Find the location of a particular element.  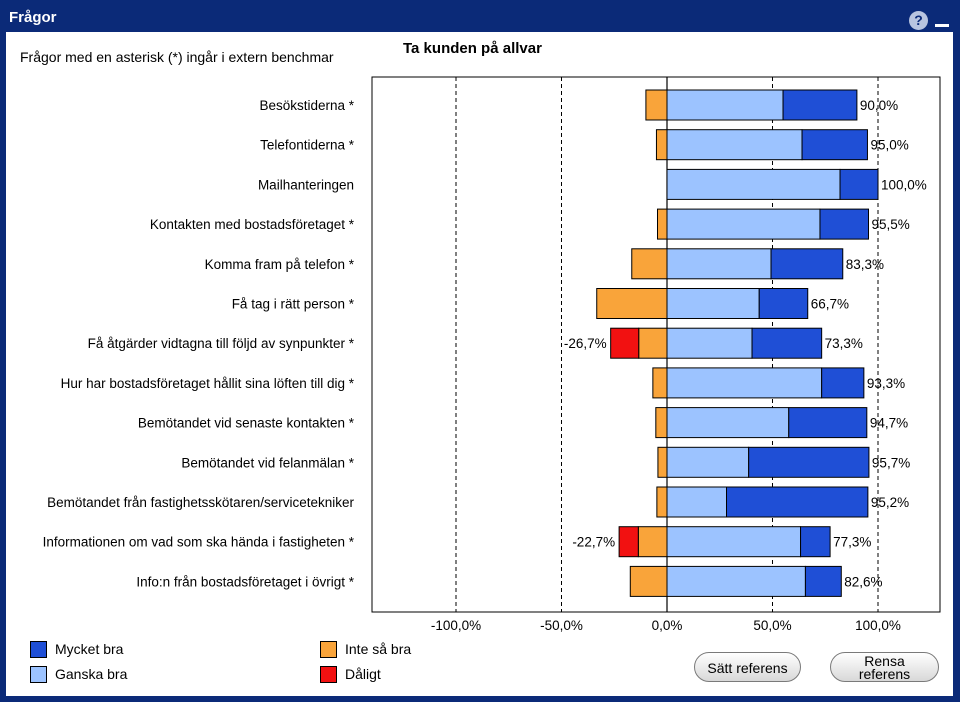

value-label-negative: -22,7% is located at coordinates (593, 542).